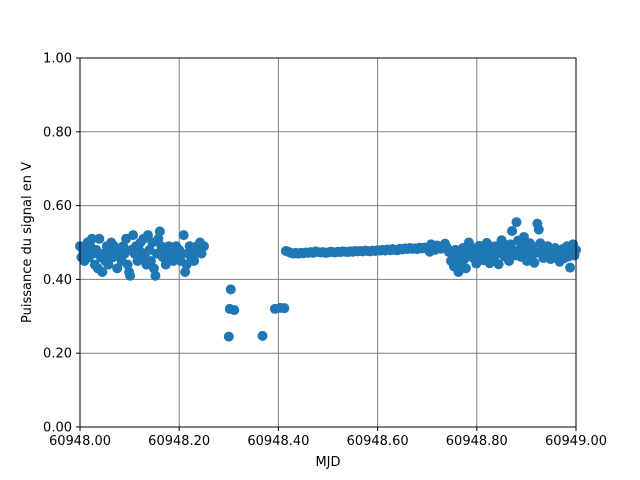 This screenshot has height=480, width=640. I want to click on y-axis-label: Puissance du signal en V, so click(27, 242).